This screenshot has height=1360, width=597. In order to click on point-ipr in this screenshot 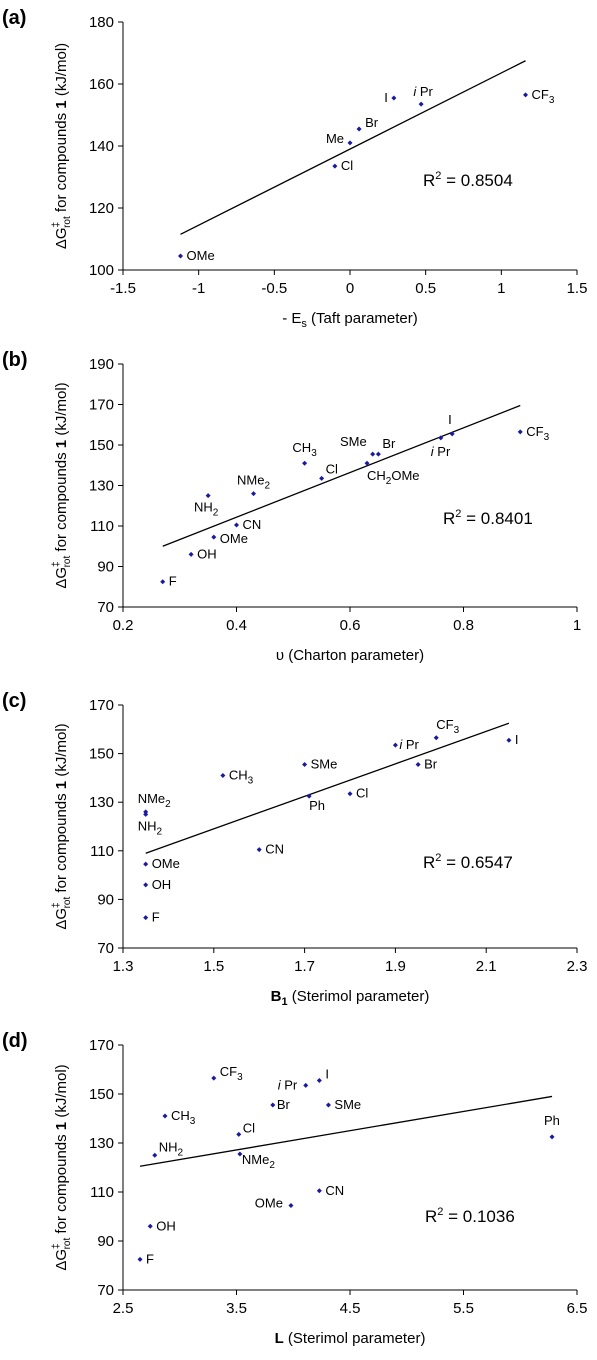, I will do `click(421, 104)`.